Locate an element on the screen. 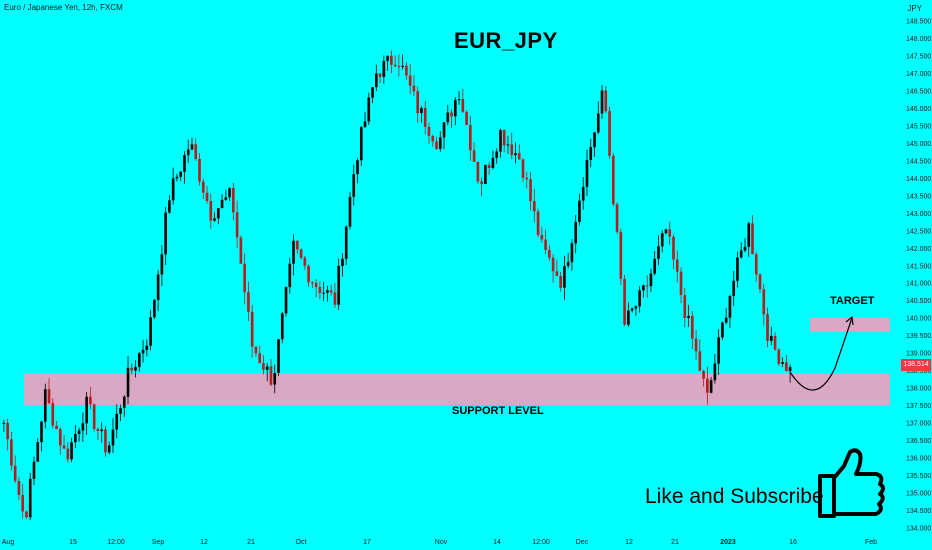 The width and height of the screenshot is (932, 550). x-tick-label: Feb is located at coordinates (871, 542).